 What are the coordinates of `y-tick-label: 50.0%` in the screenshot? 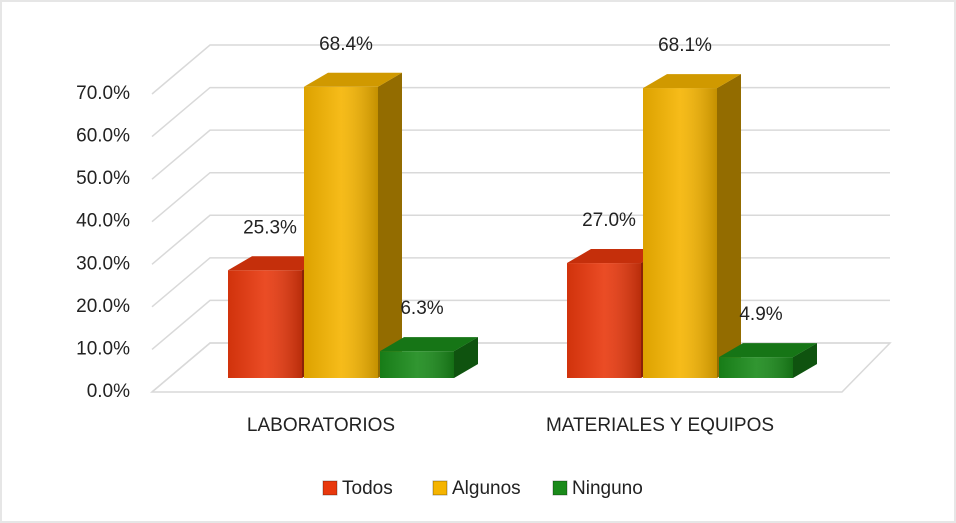 It's located at (103, 178).